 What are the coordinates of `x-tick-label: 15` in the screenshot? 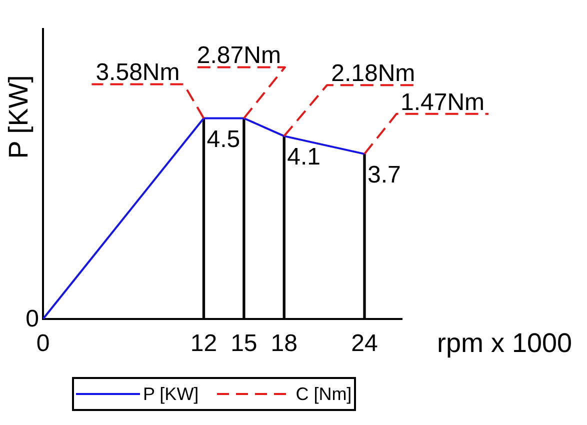 It's located at (244, 344).